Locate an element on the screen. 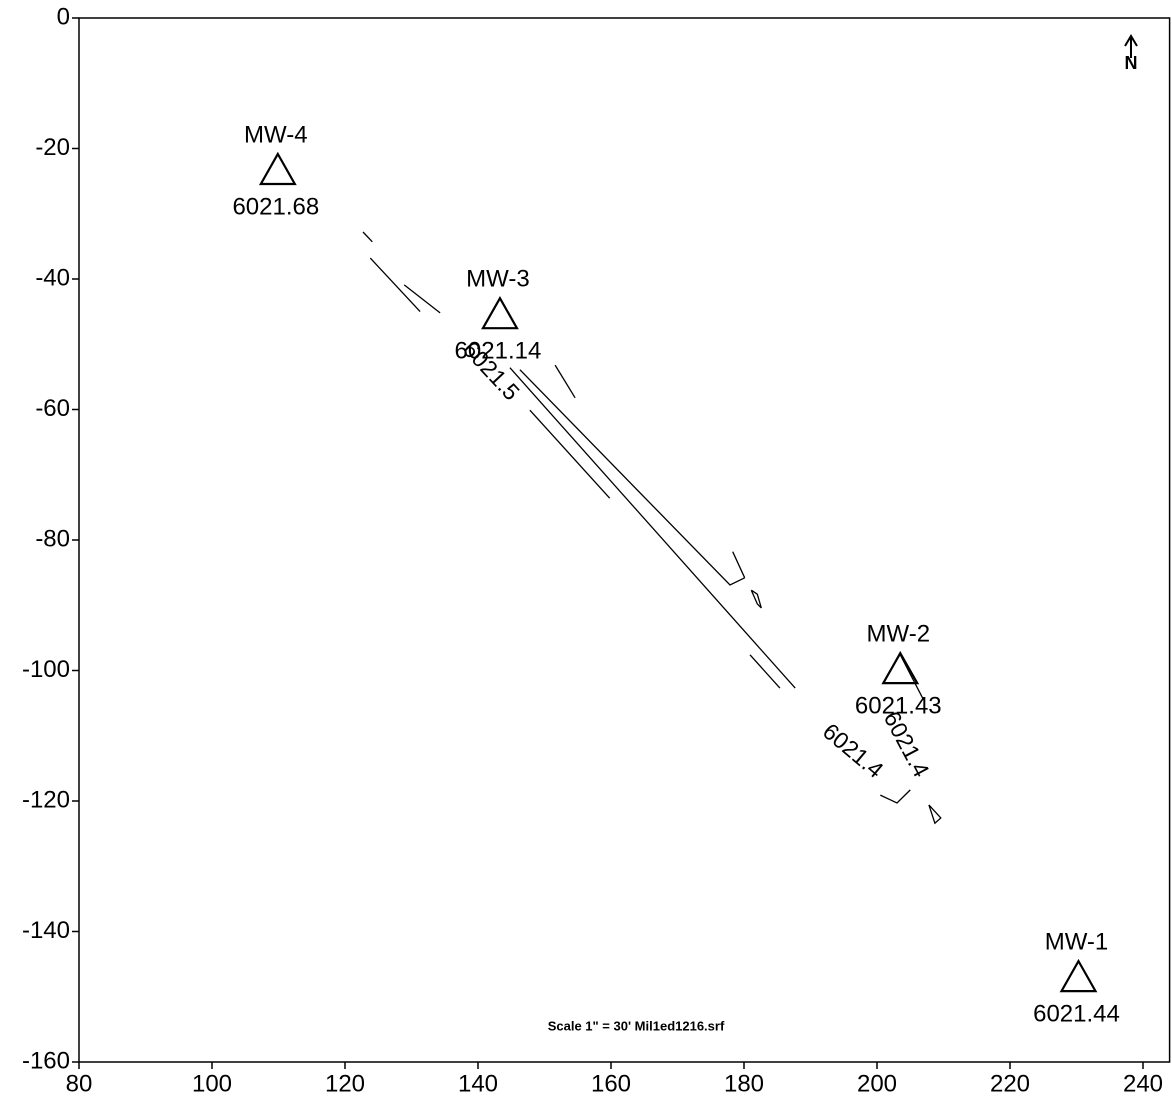 The height and width of the screenshot is (1108, 1172). x-tick-label: 220 is located at coordinates (1010, 1083).